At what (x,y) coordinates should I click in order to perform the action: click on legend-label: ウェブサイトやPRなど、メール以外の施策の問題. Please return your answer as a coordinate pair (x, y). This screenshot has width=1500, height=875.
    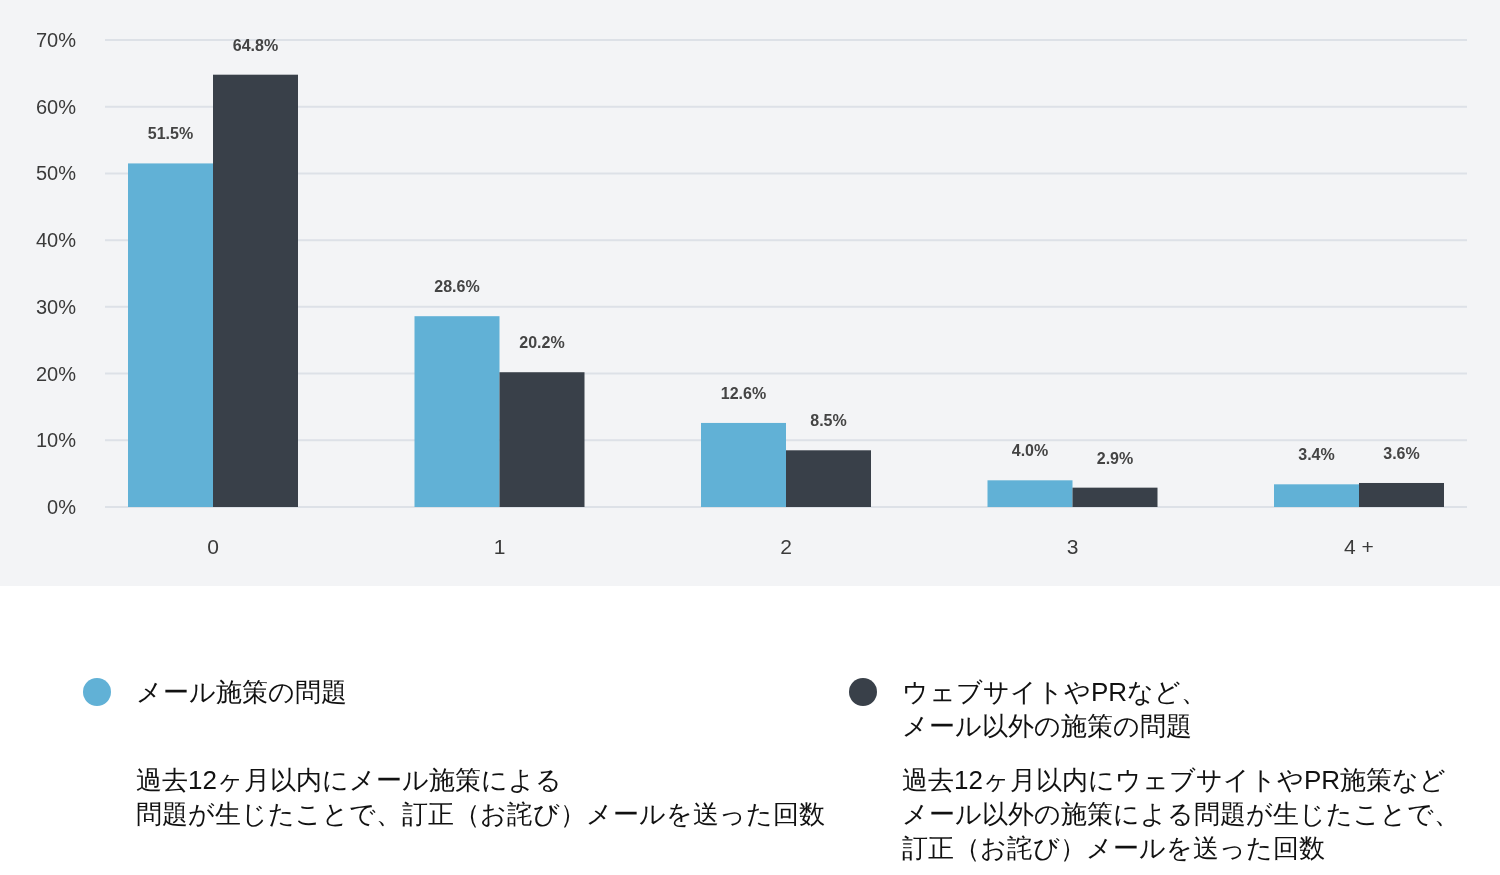
    Looking at the image, I should click on (1055, 709).